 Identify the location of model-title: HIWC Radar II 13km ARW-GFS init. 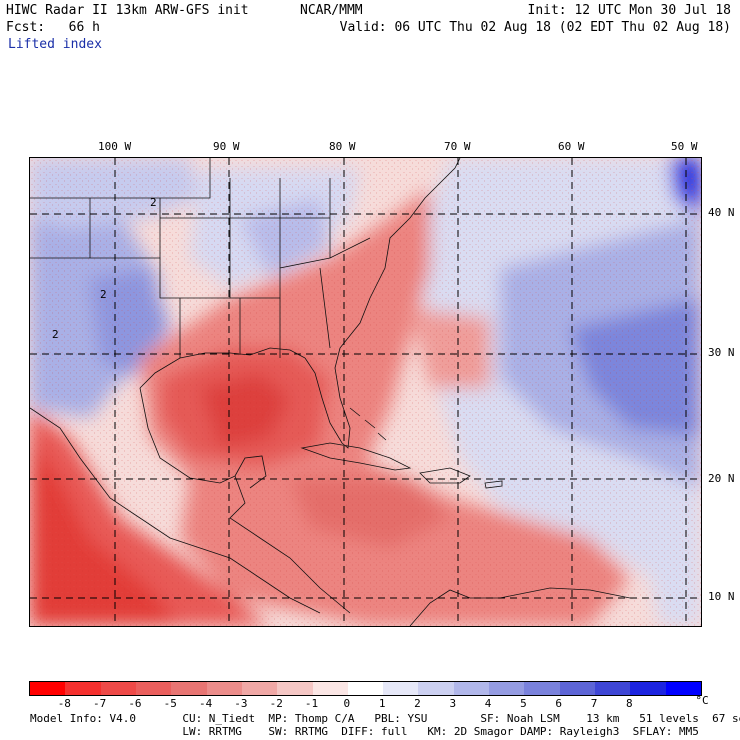
(127, 10).